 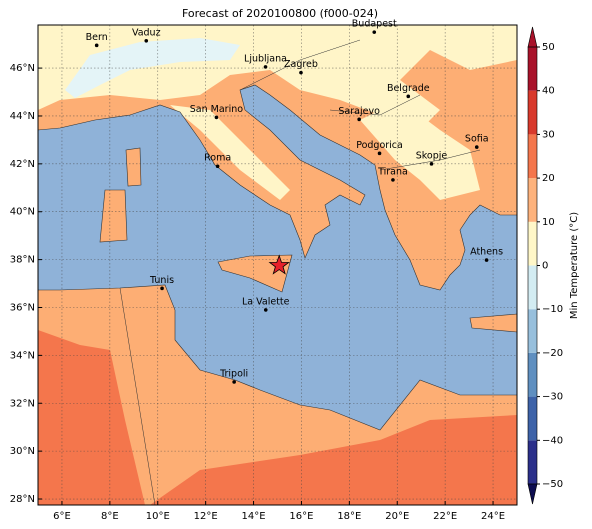 What do you see at coordinates (22, 355) in the screenshot?
I see `y-tick-label: 34°N` at bounding box center [22, 355].